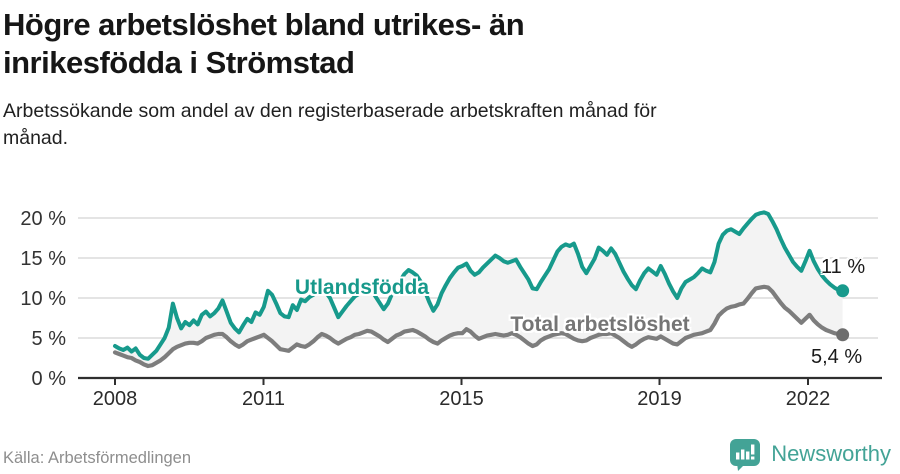 This screenshot has width=900, height=474. Describe the element at coordinates (97, 458) in the screenshot. I see `source-credit: Källa: Arbetsförmedlingen` at that location.